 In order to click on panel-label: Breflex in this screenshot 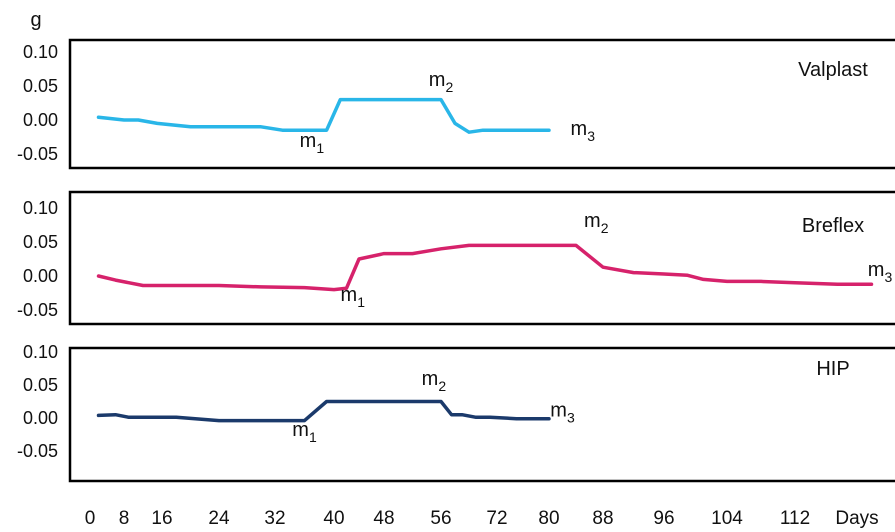, I will do `click(833, 226)`.